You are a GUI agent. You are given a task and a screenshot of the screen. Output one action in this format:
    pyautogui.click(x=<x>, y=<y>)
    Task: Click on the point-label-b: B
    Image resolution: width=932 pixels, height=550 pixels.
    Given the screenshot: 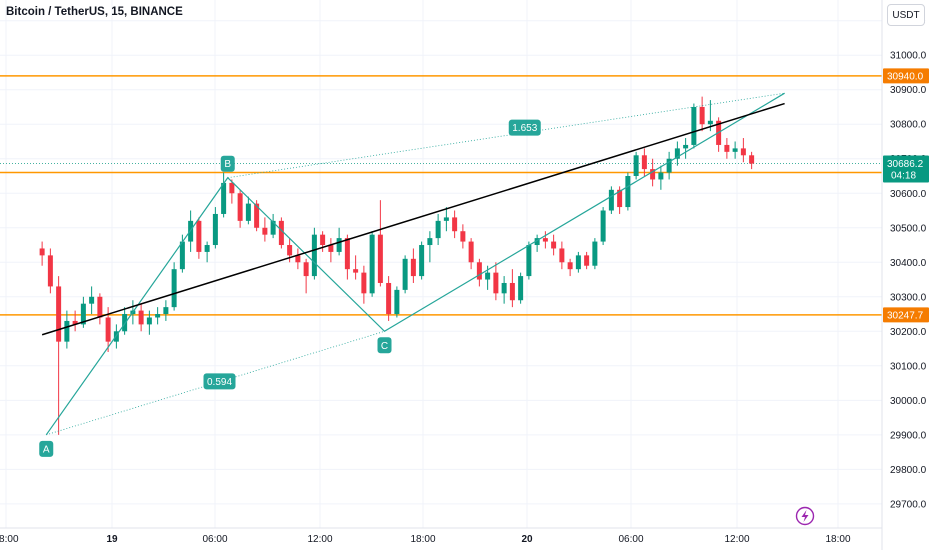 What is the action you would take?
    pyautogui.click(x=227, y=164)
    